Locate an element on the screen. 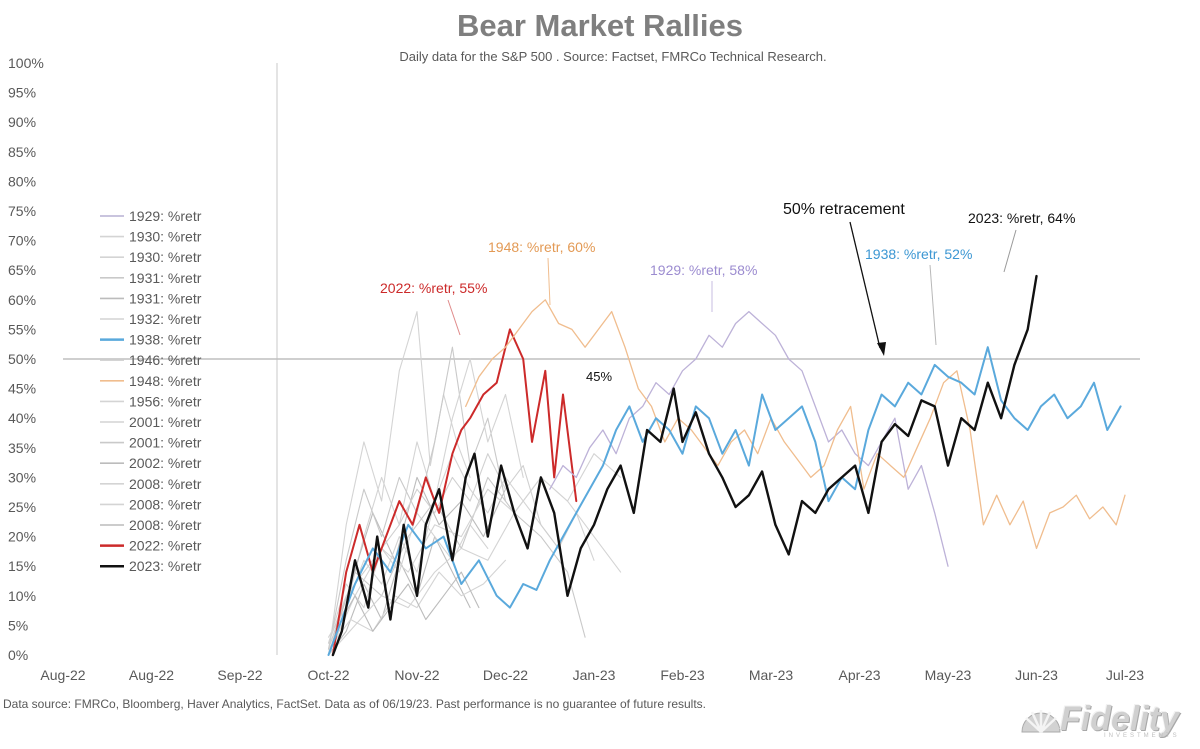  y-tick-label: 20% is located at coordinates (22, 537).